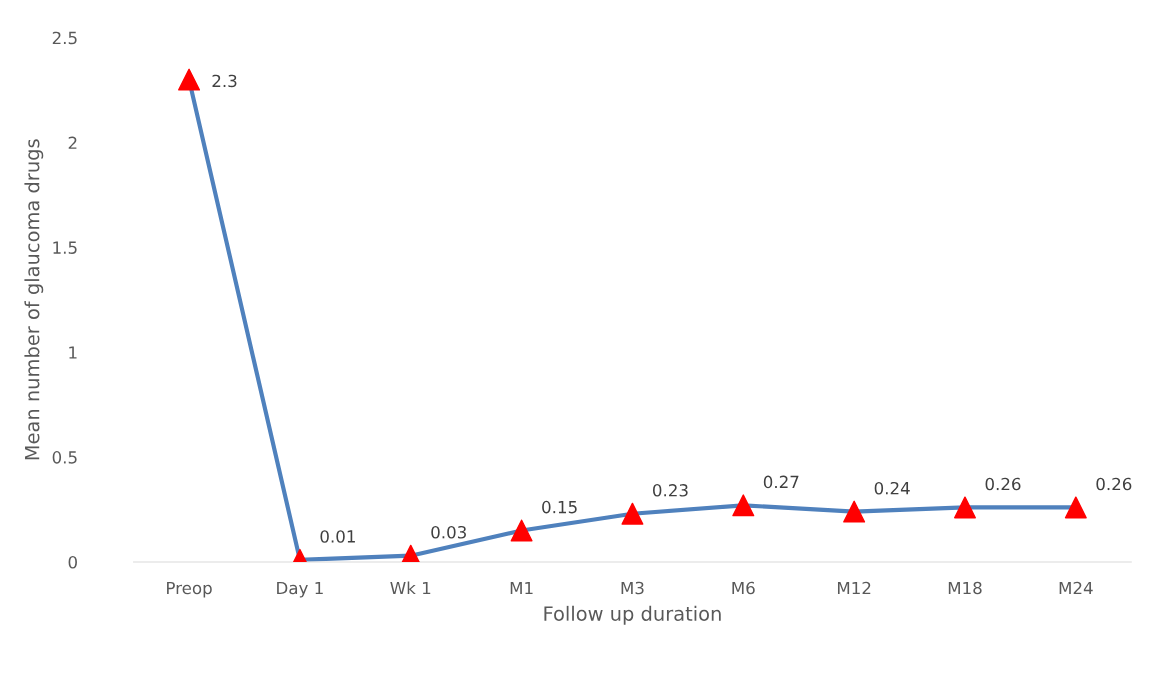  I want to click on x-tick-label: M24, so click(1076, 588).